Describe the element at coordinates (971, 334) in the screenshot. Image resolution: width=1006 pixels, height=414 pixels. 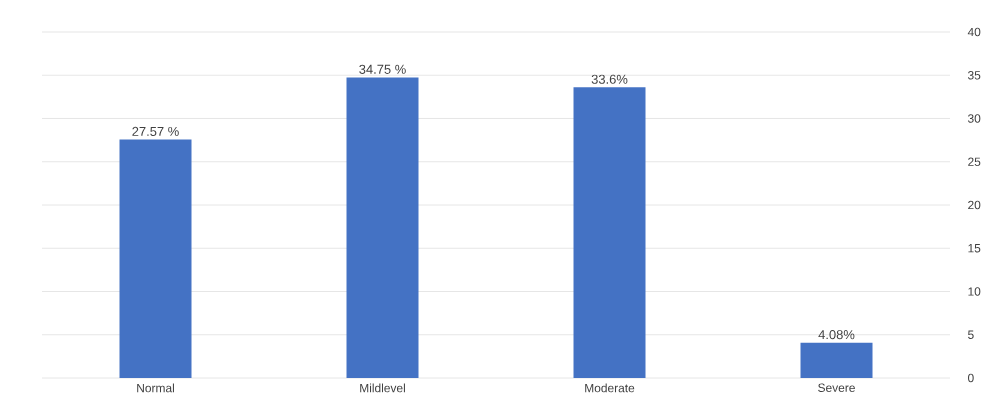
I see `y-tick-label: 5` at that location.